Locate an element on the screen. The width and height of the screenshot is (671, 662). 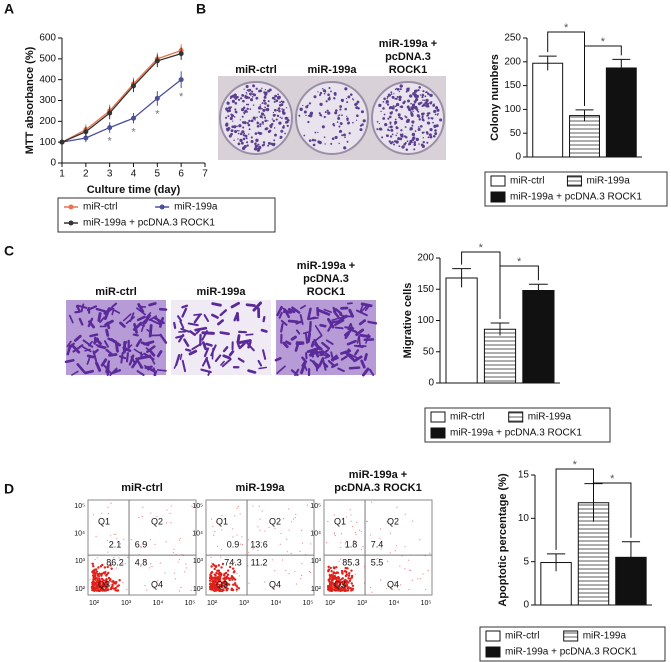
flow-y-tick: 10⁴ is located at coordinates (197, 534).